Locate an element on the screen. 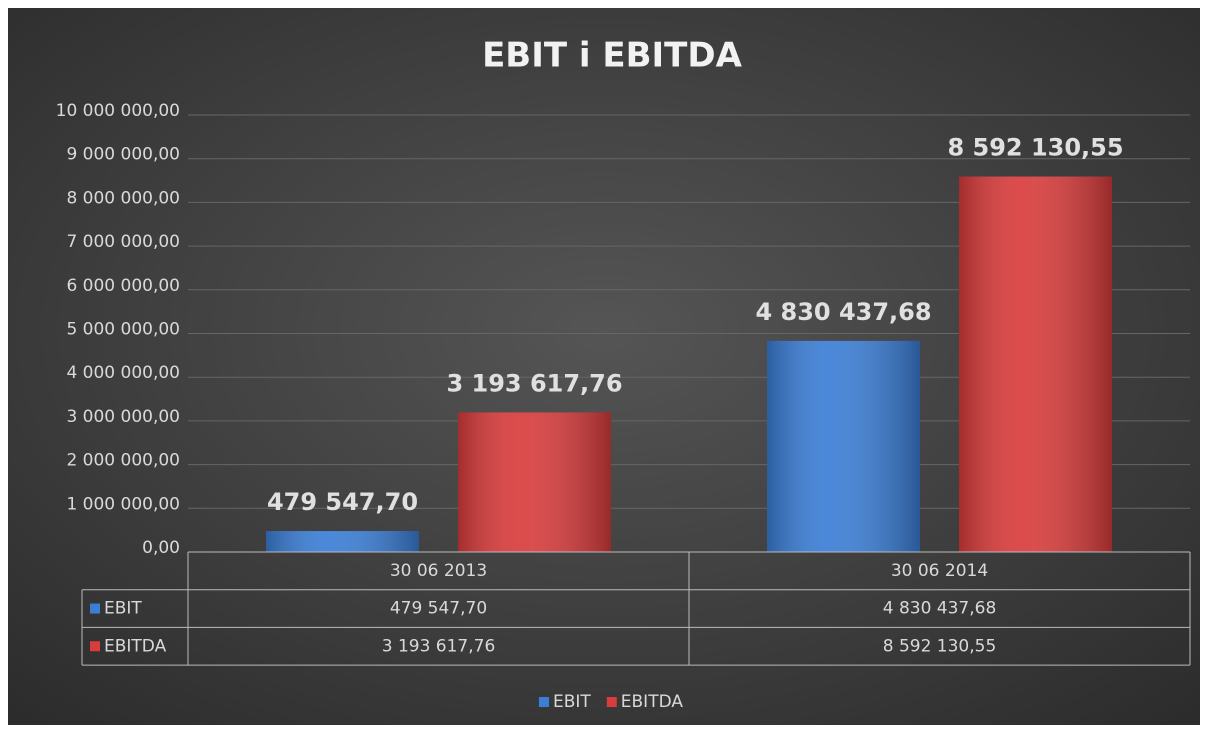  table-cell: 8 592 130,55 is located at coordinates (940, 646).